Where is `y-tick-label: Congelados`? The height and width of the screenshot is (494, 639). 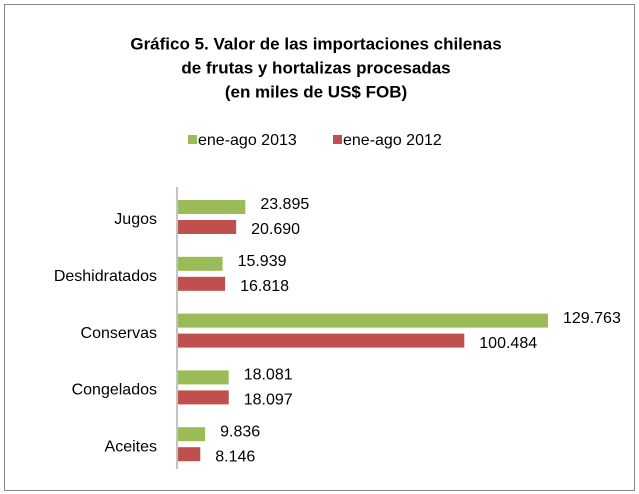
y-tick-label: Congelados is located at coordinates (114, 390).